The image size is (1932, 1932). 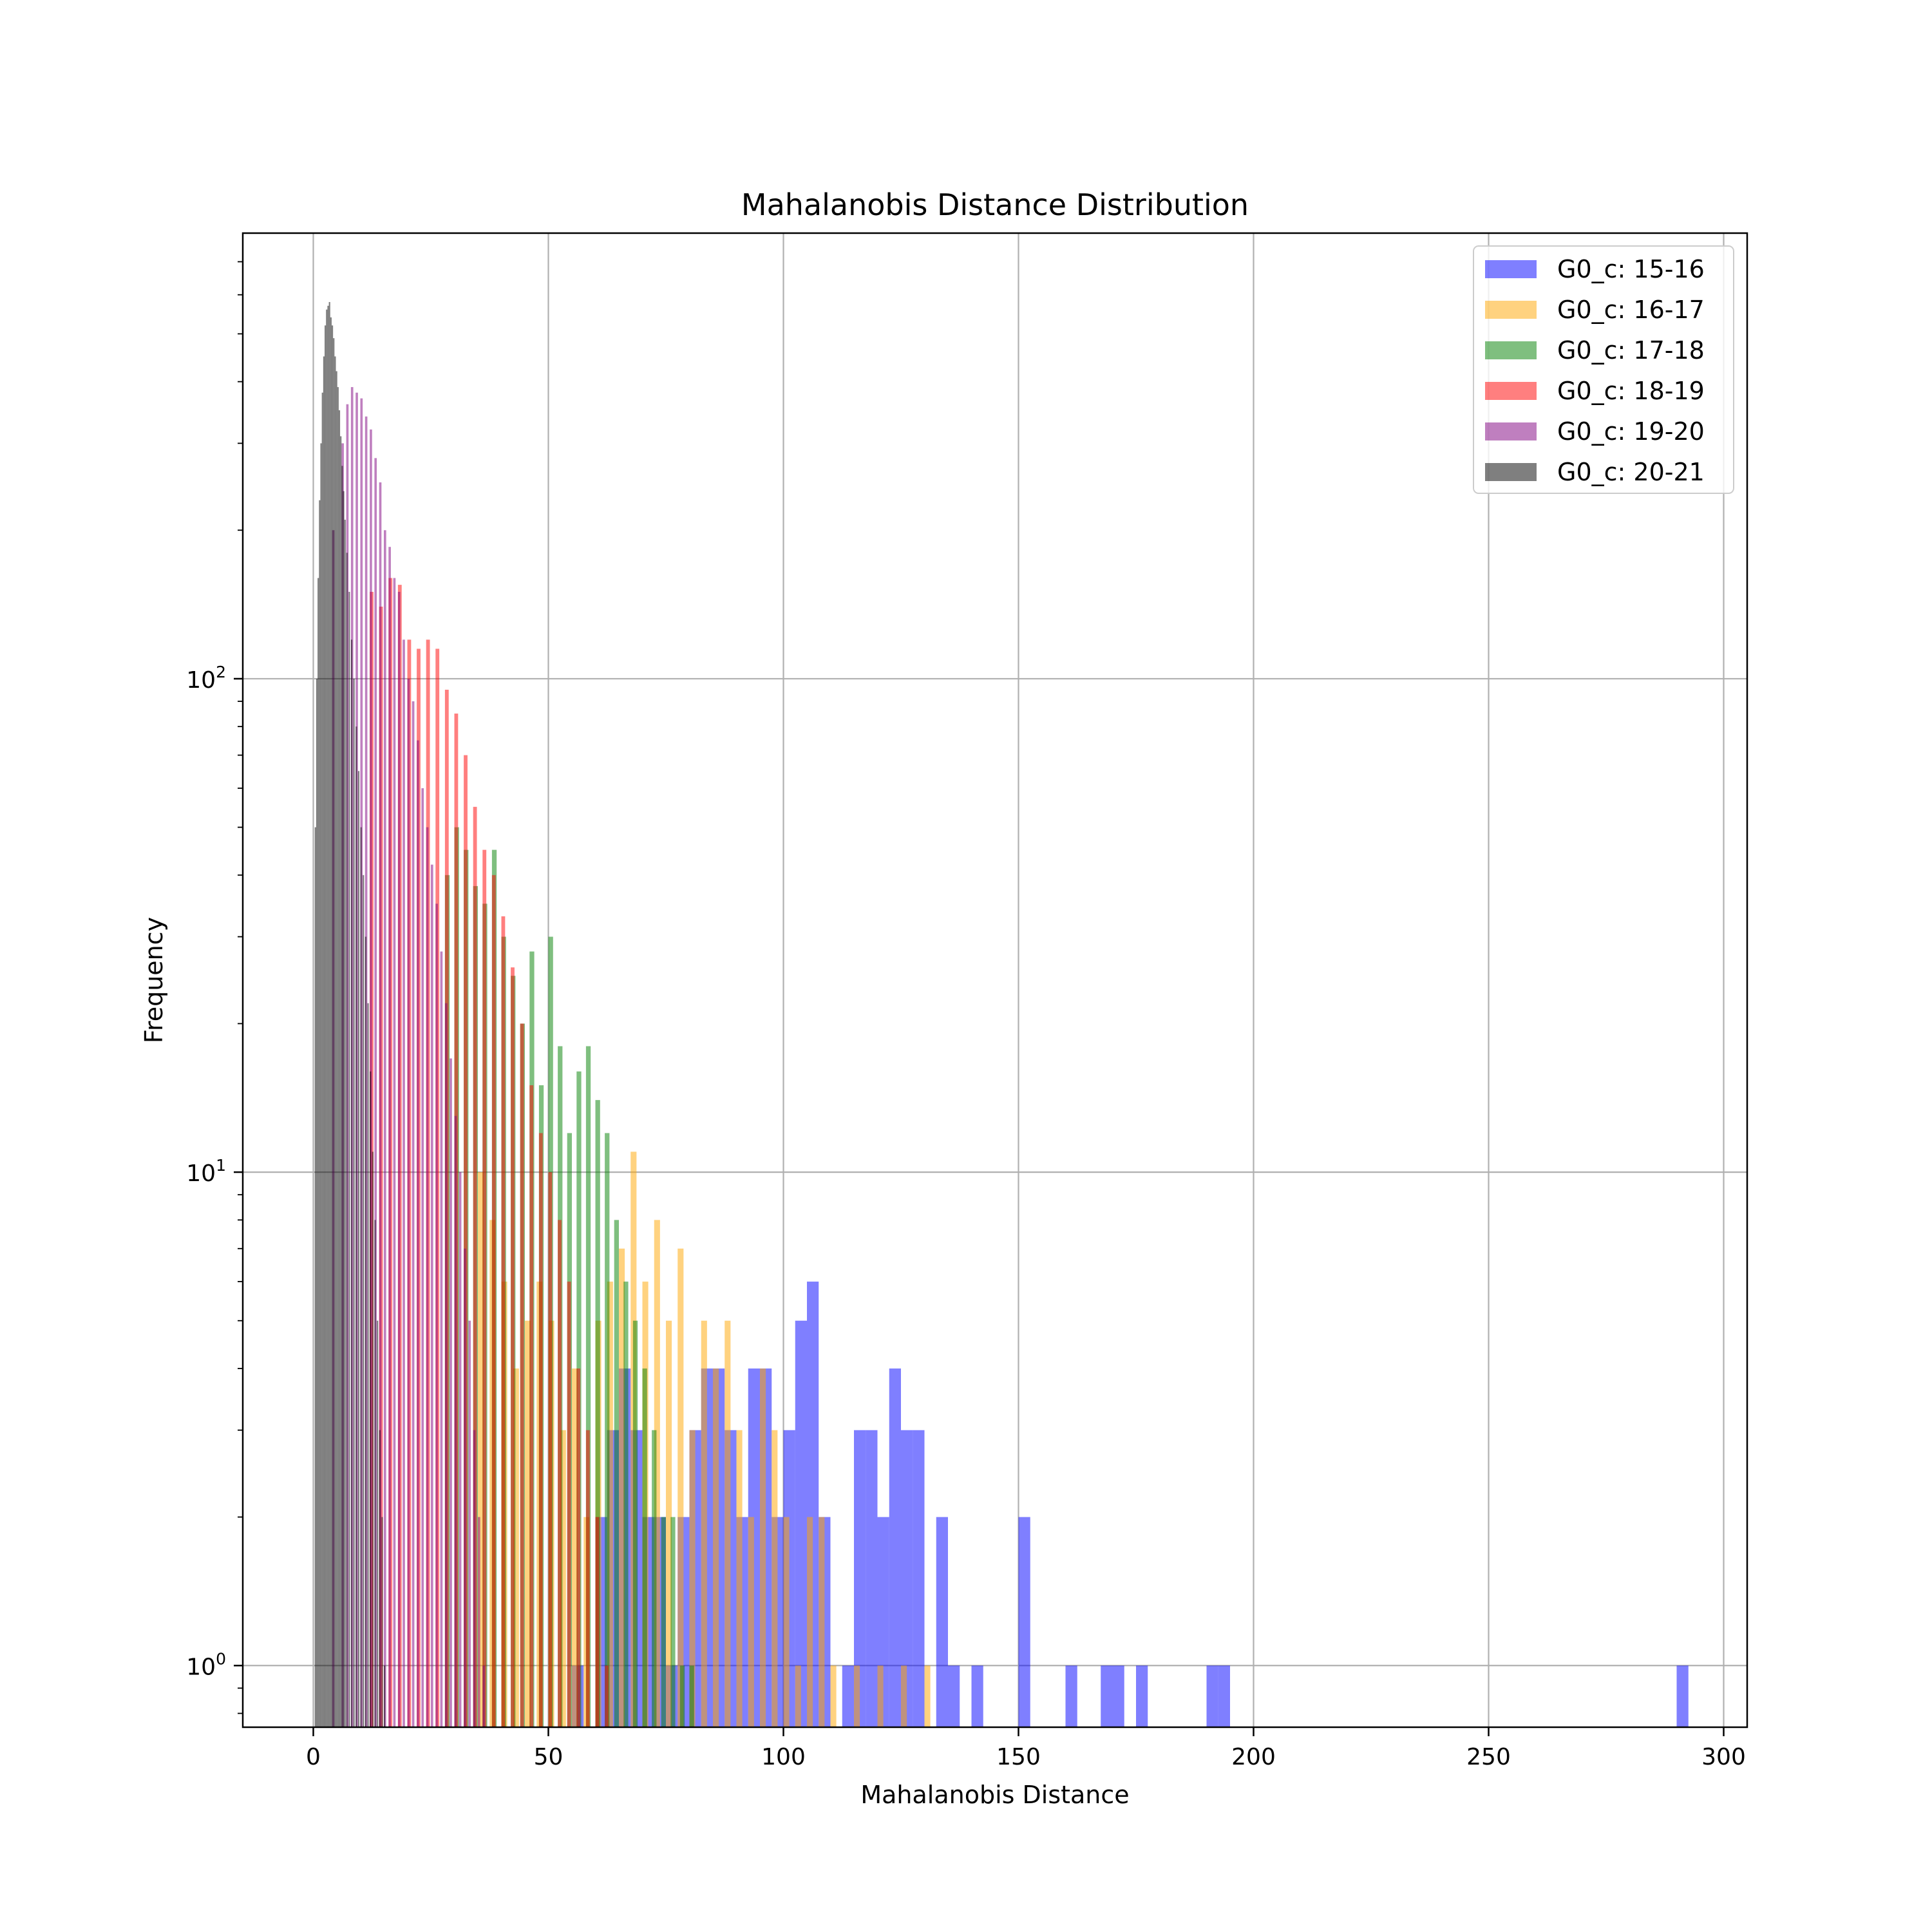 I want to click on y-axis-title: Frequency, so click(x=154, y=980).